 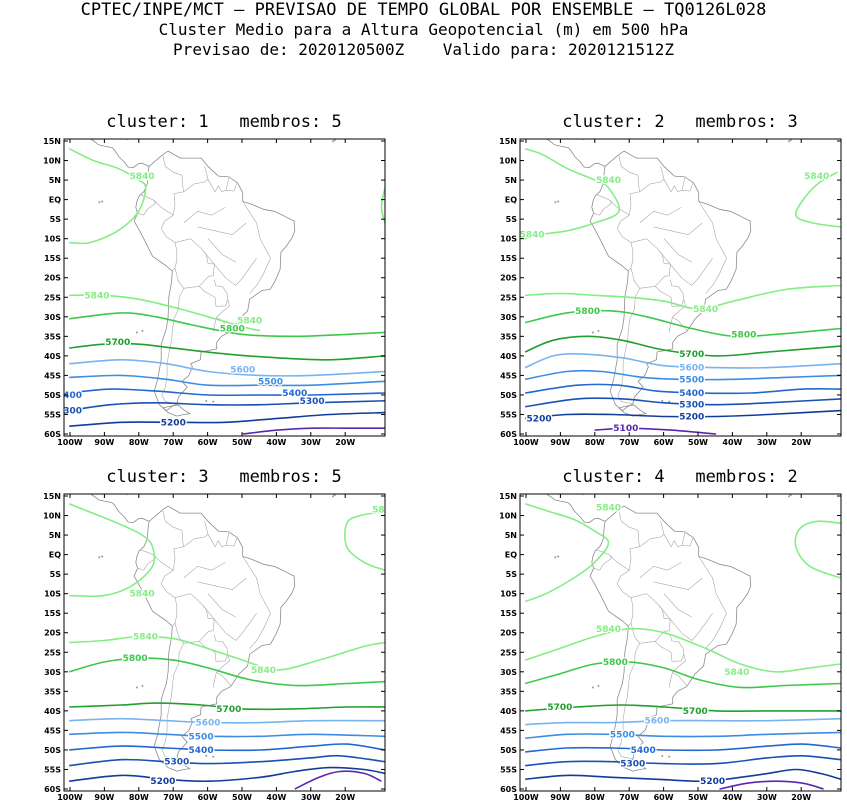 I want to click on lat-label: 15S, so click(x=508, y=613).